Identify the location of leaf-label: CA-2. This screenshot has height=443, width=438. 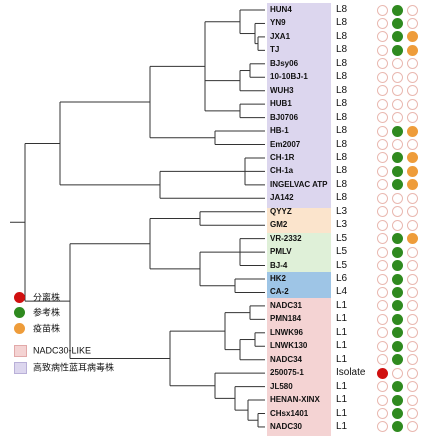
(279, 292).